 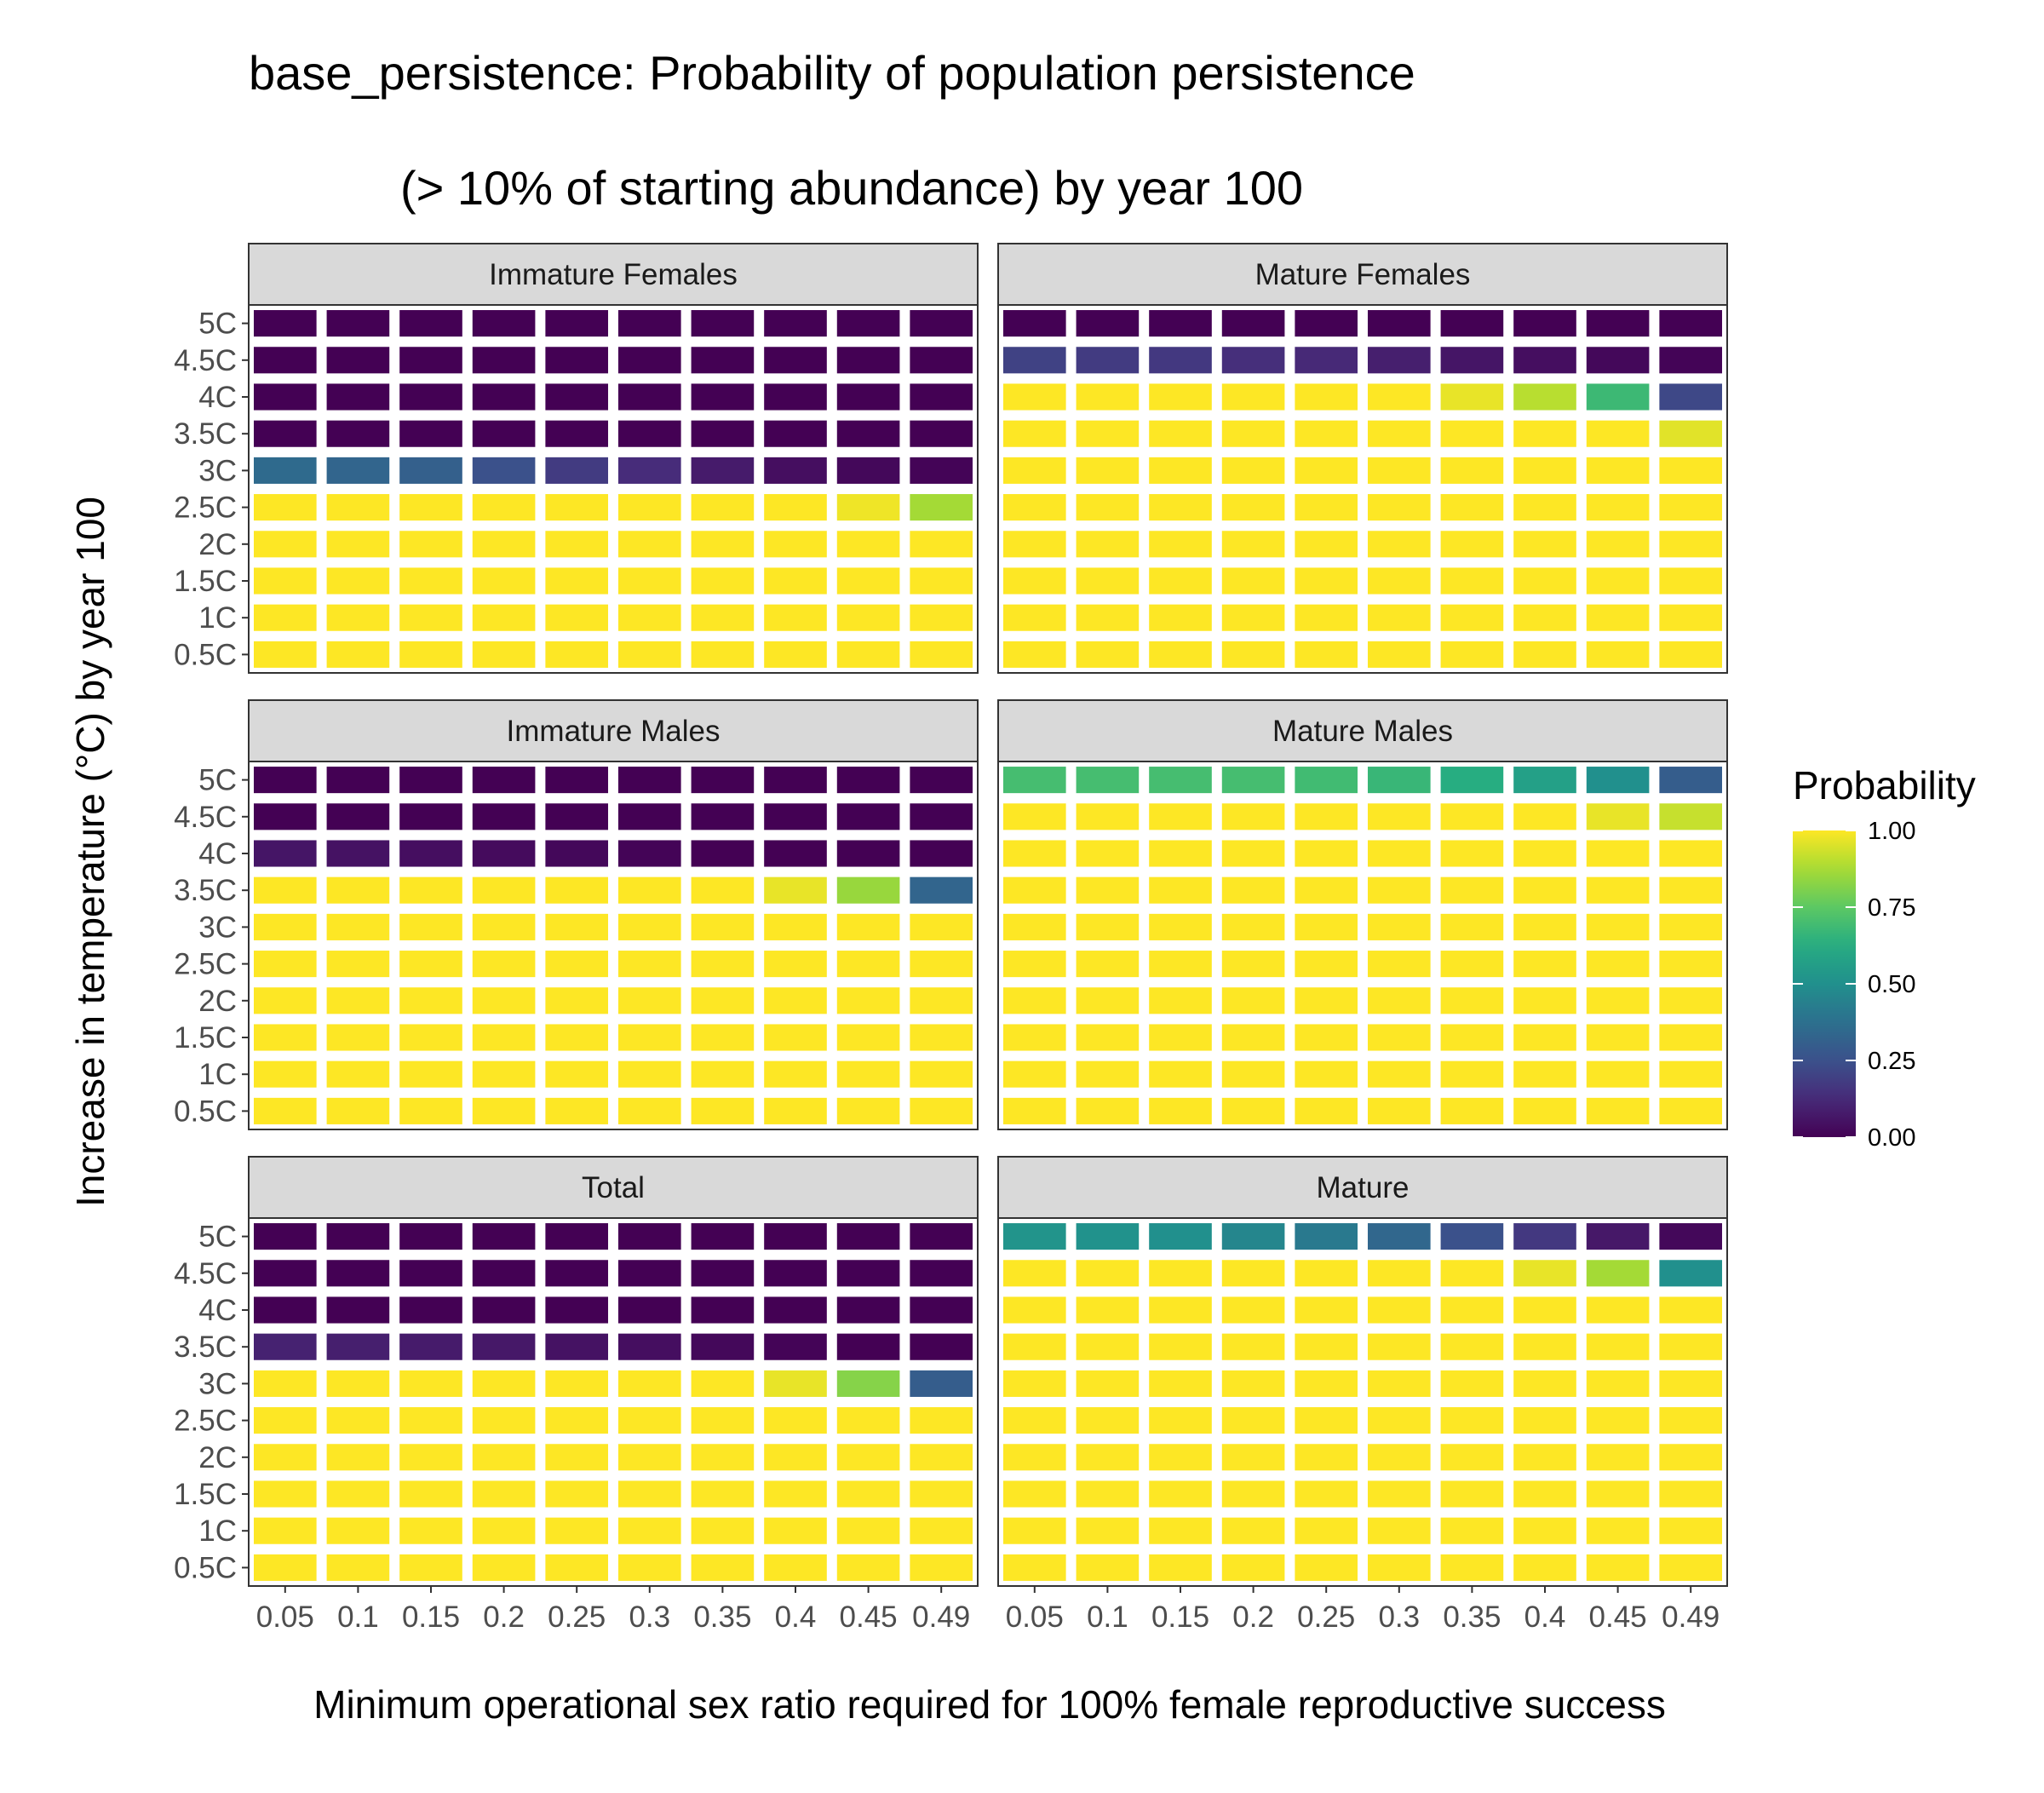 What do you see at coordinates (869, 1617) in the screenshot?
I see `x-tick-label: 0.45` at bounding box center [869, 1617].